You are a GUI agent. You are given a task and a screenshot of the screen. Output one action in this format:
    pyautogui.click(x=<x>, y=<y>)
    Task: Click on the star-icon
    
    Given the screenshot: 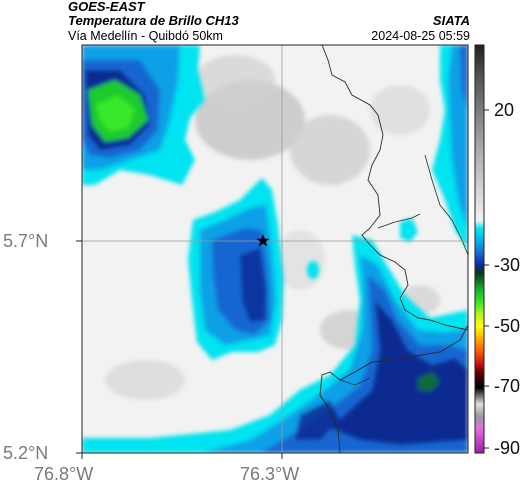 What is the action you would take?
    pyautogui.click(x=263, y=240)
    